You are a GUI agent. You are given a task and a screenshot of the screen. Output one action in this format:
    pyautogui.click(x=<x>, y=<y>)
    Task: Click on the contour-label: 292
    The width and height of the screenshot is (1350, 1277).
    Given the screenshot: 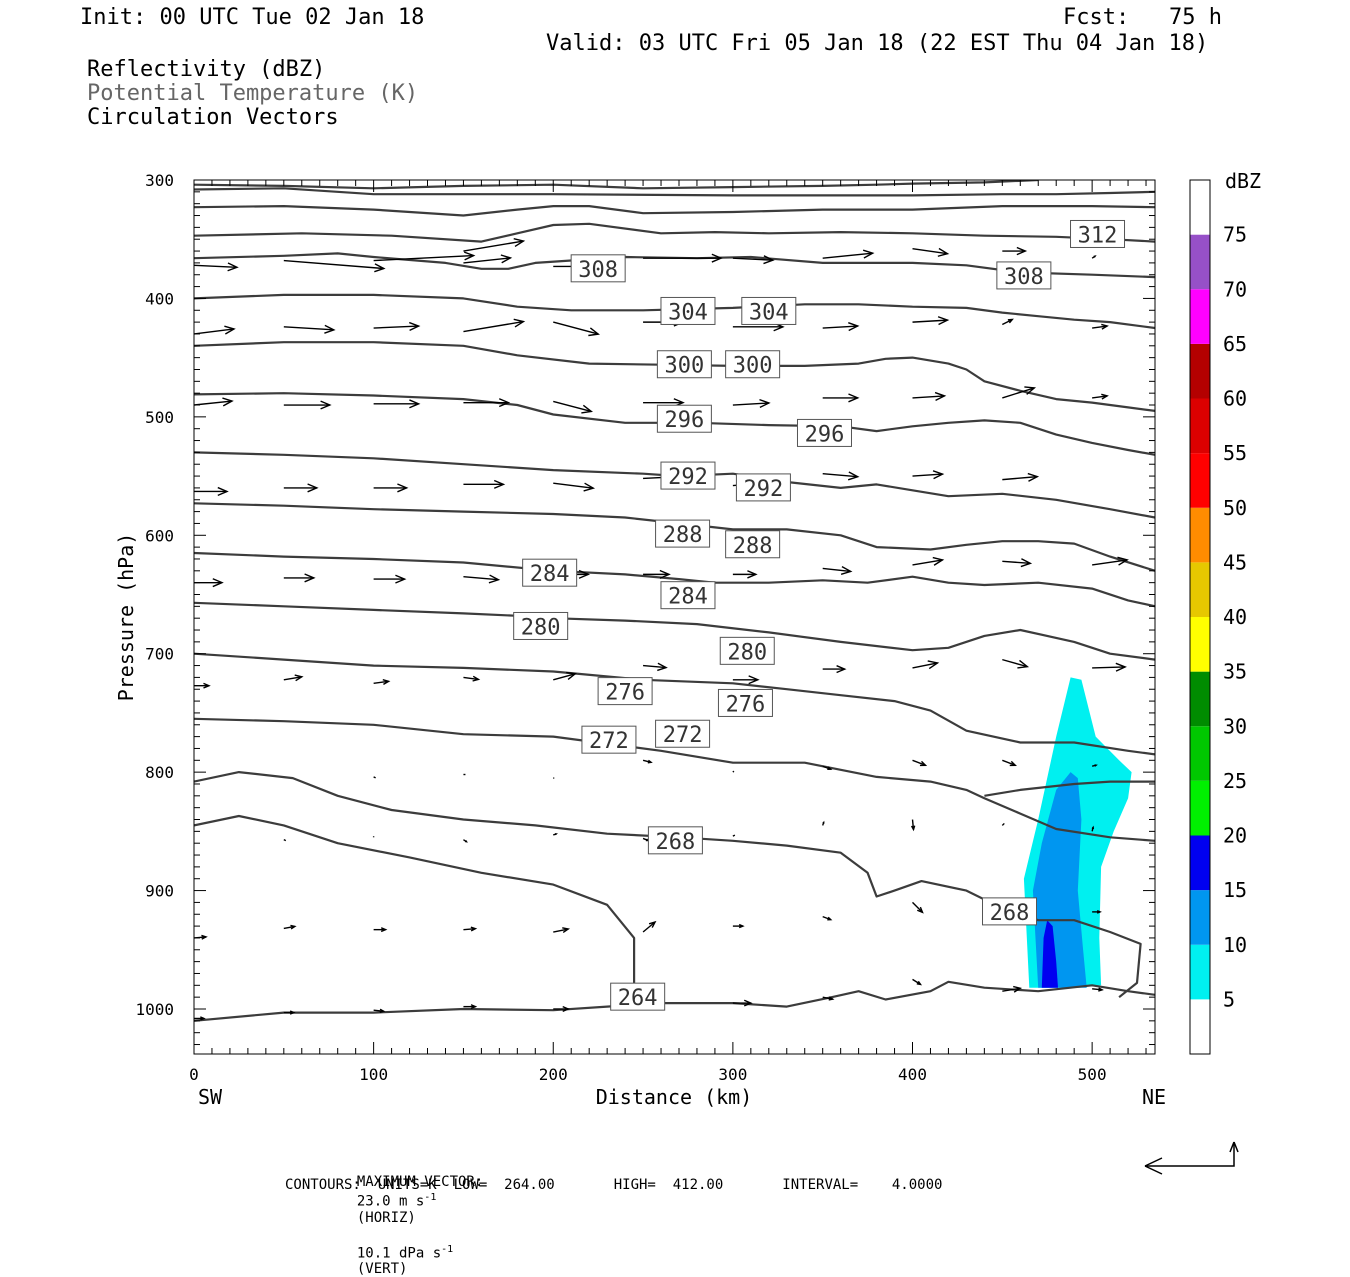 What is the action you would take?
    pyautogui.click(x=763, y=487)
    